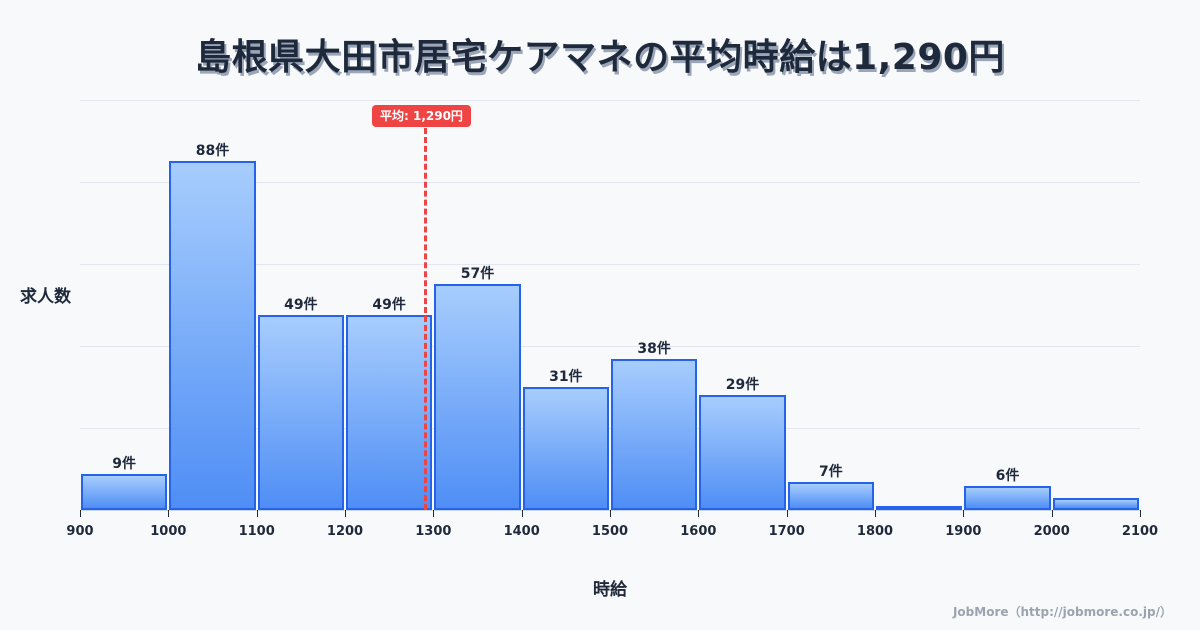 The width and height of the screenshot is (1200, 630). What do you see at coordinates (256, 531) in the screenshot?
I see `x-tick-label: 1100` at bounding box center [256, 531].